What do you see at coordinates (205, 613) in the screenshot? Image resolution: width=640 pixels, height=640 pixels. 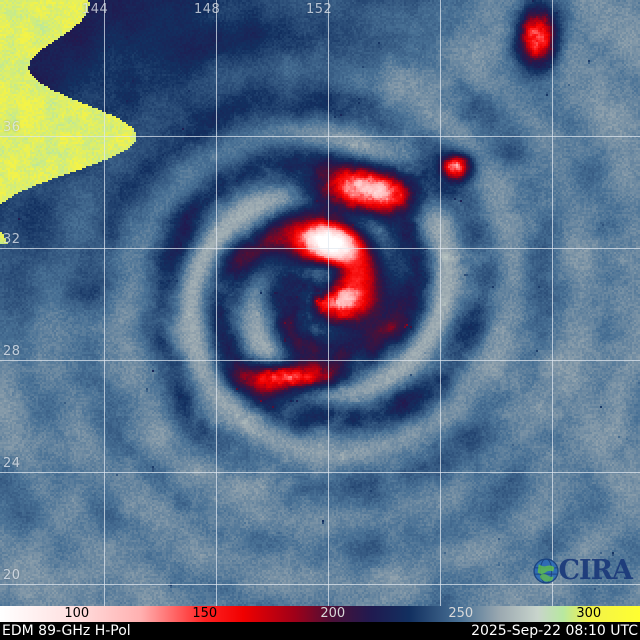 I see `colorbar-tick-150: 150` at bounding box center [205, 613].